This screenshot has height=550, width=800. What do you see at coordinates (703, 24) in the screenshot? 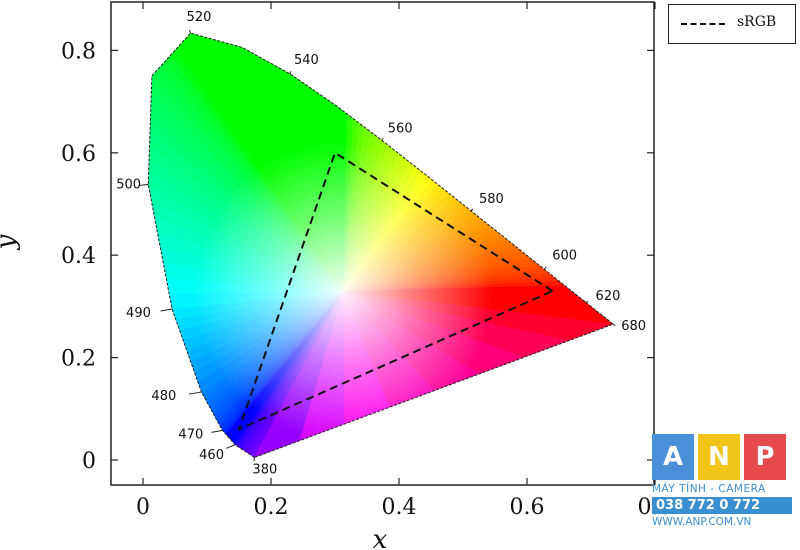
I see `legend-dash-swatch` at bounding box center [703, 24].